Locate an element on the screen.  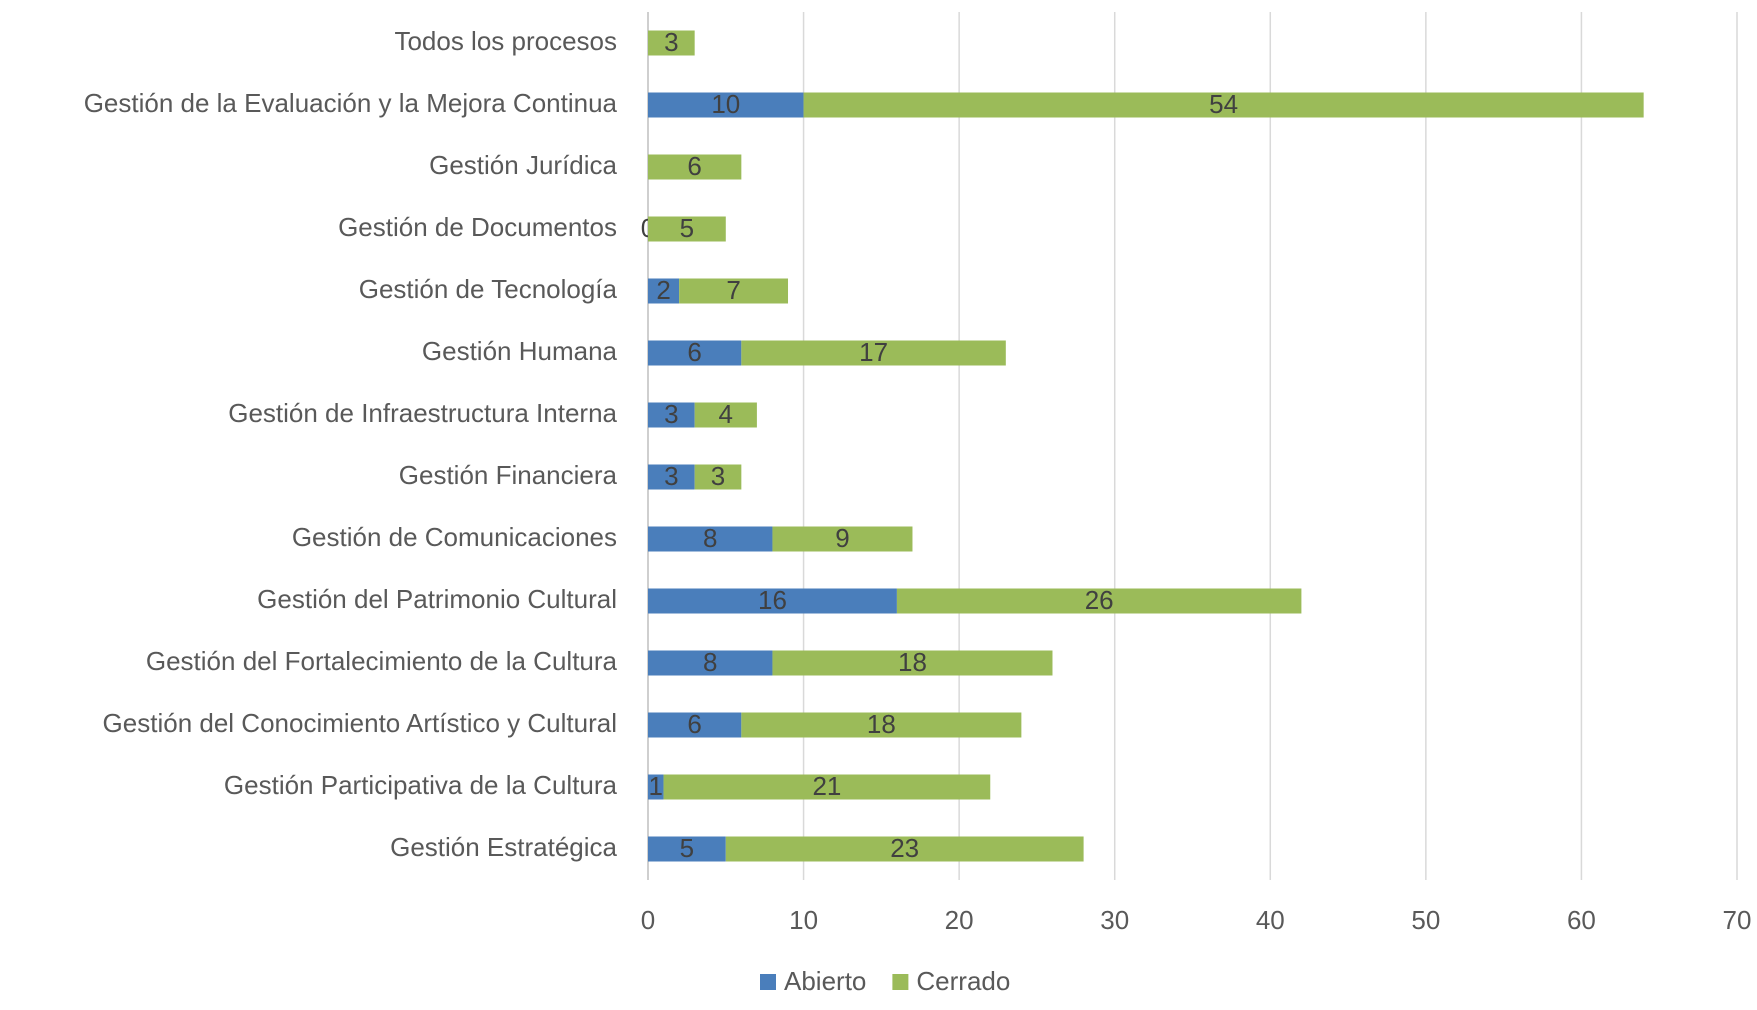
x-tick-label: 60 is located at coordinates (1581, 920).